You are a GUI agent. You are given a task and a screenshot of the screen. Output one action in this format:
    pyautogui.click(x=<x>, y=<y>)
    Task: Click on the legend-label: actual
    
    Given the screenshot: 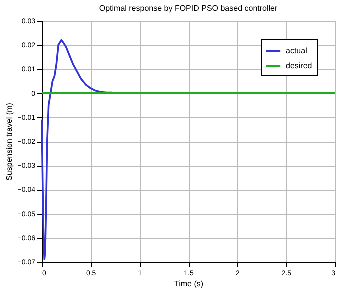 What is the action you would take?
    pyautogui.click(x=297, y=51)
    